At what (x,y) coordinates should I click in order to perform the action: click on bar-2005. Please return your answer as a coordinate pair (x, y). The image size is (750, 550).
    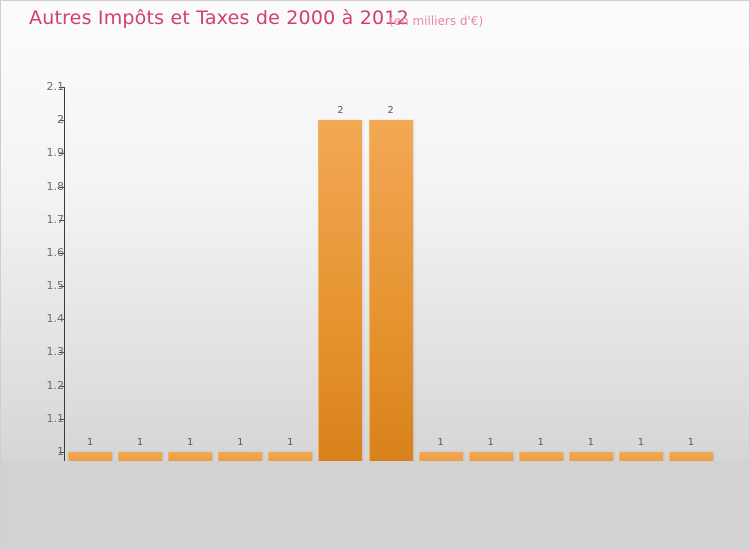
    Looking at the image, I should click on (340, 302).